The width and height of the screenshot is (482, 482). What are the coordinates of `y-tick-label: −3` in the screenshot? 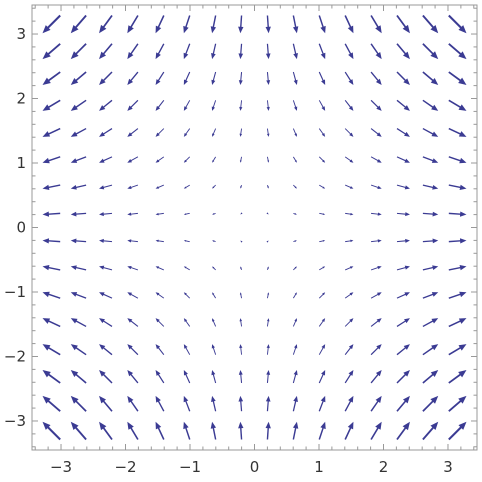 It's located at (15, 421).